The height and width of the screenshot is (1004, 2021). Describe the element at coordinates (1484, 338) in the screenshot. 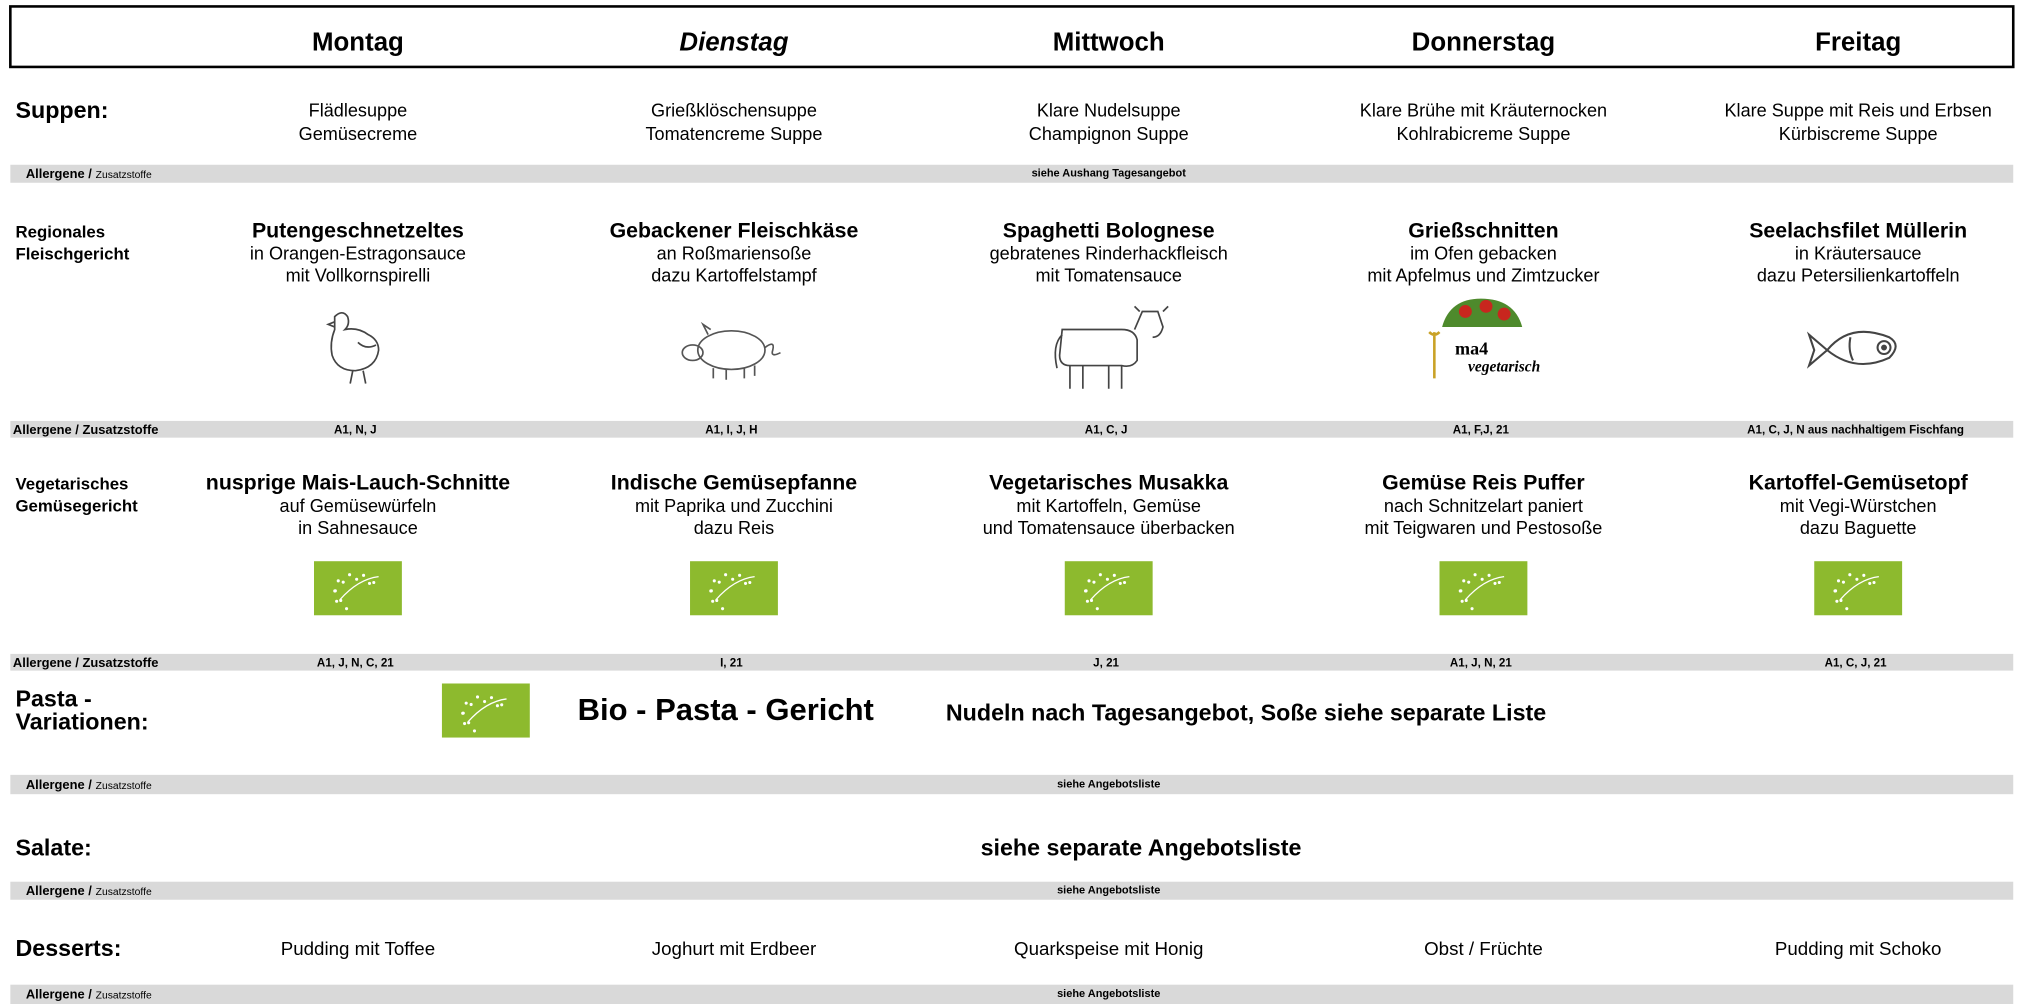

I see `vegetarian-logo: ma4 vegetarisch` at that location.